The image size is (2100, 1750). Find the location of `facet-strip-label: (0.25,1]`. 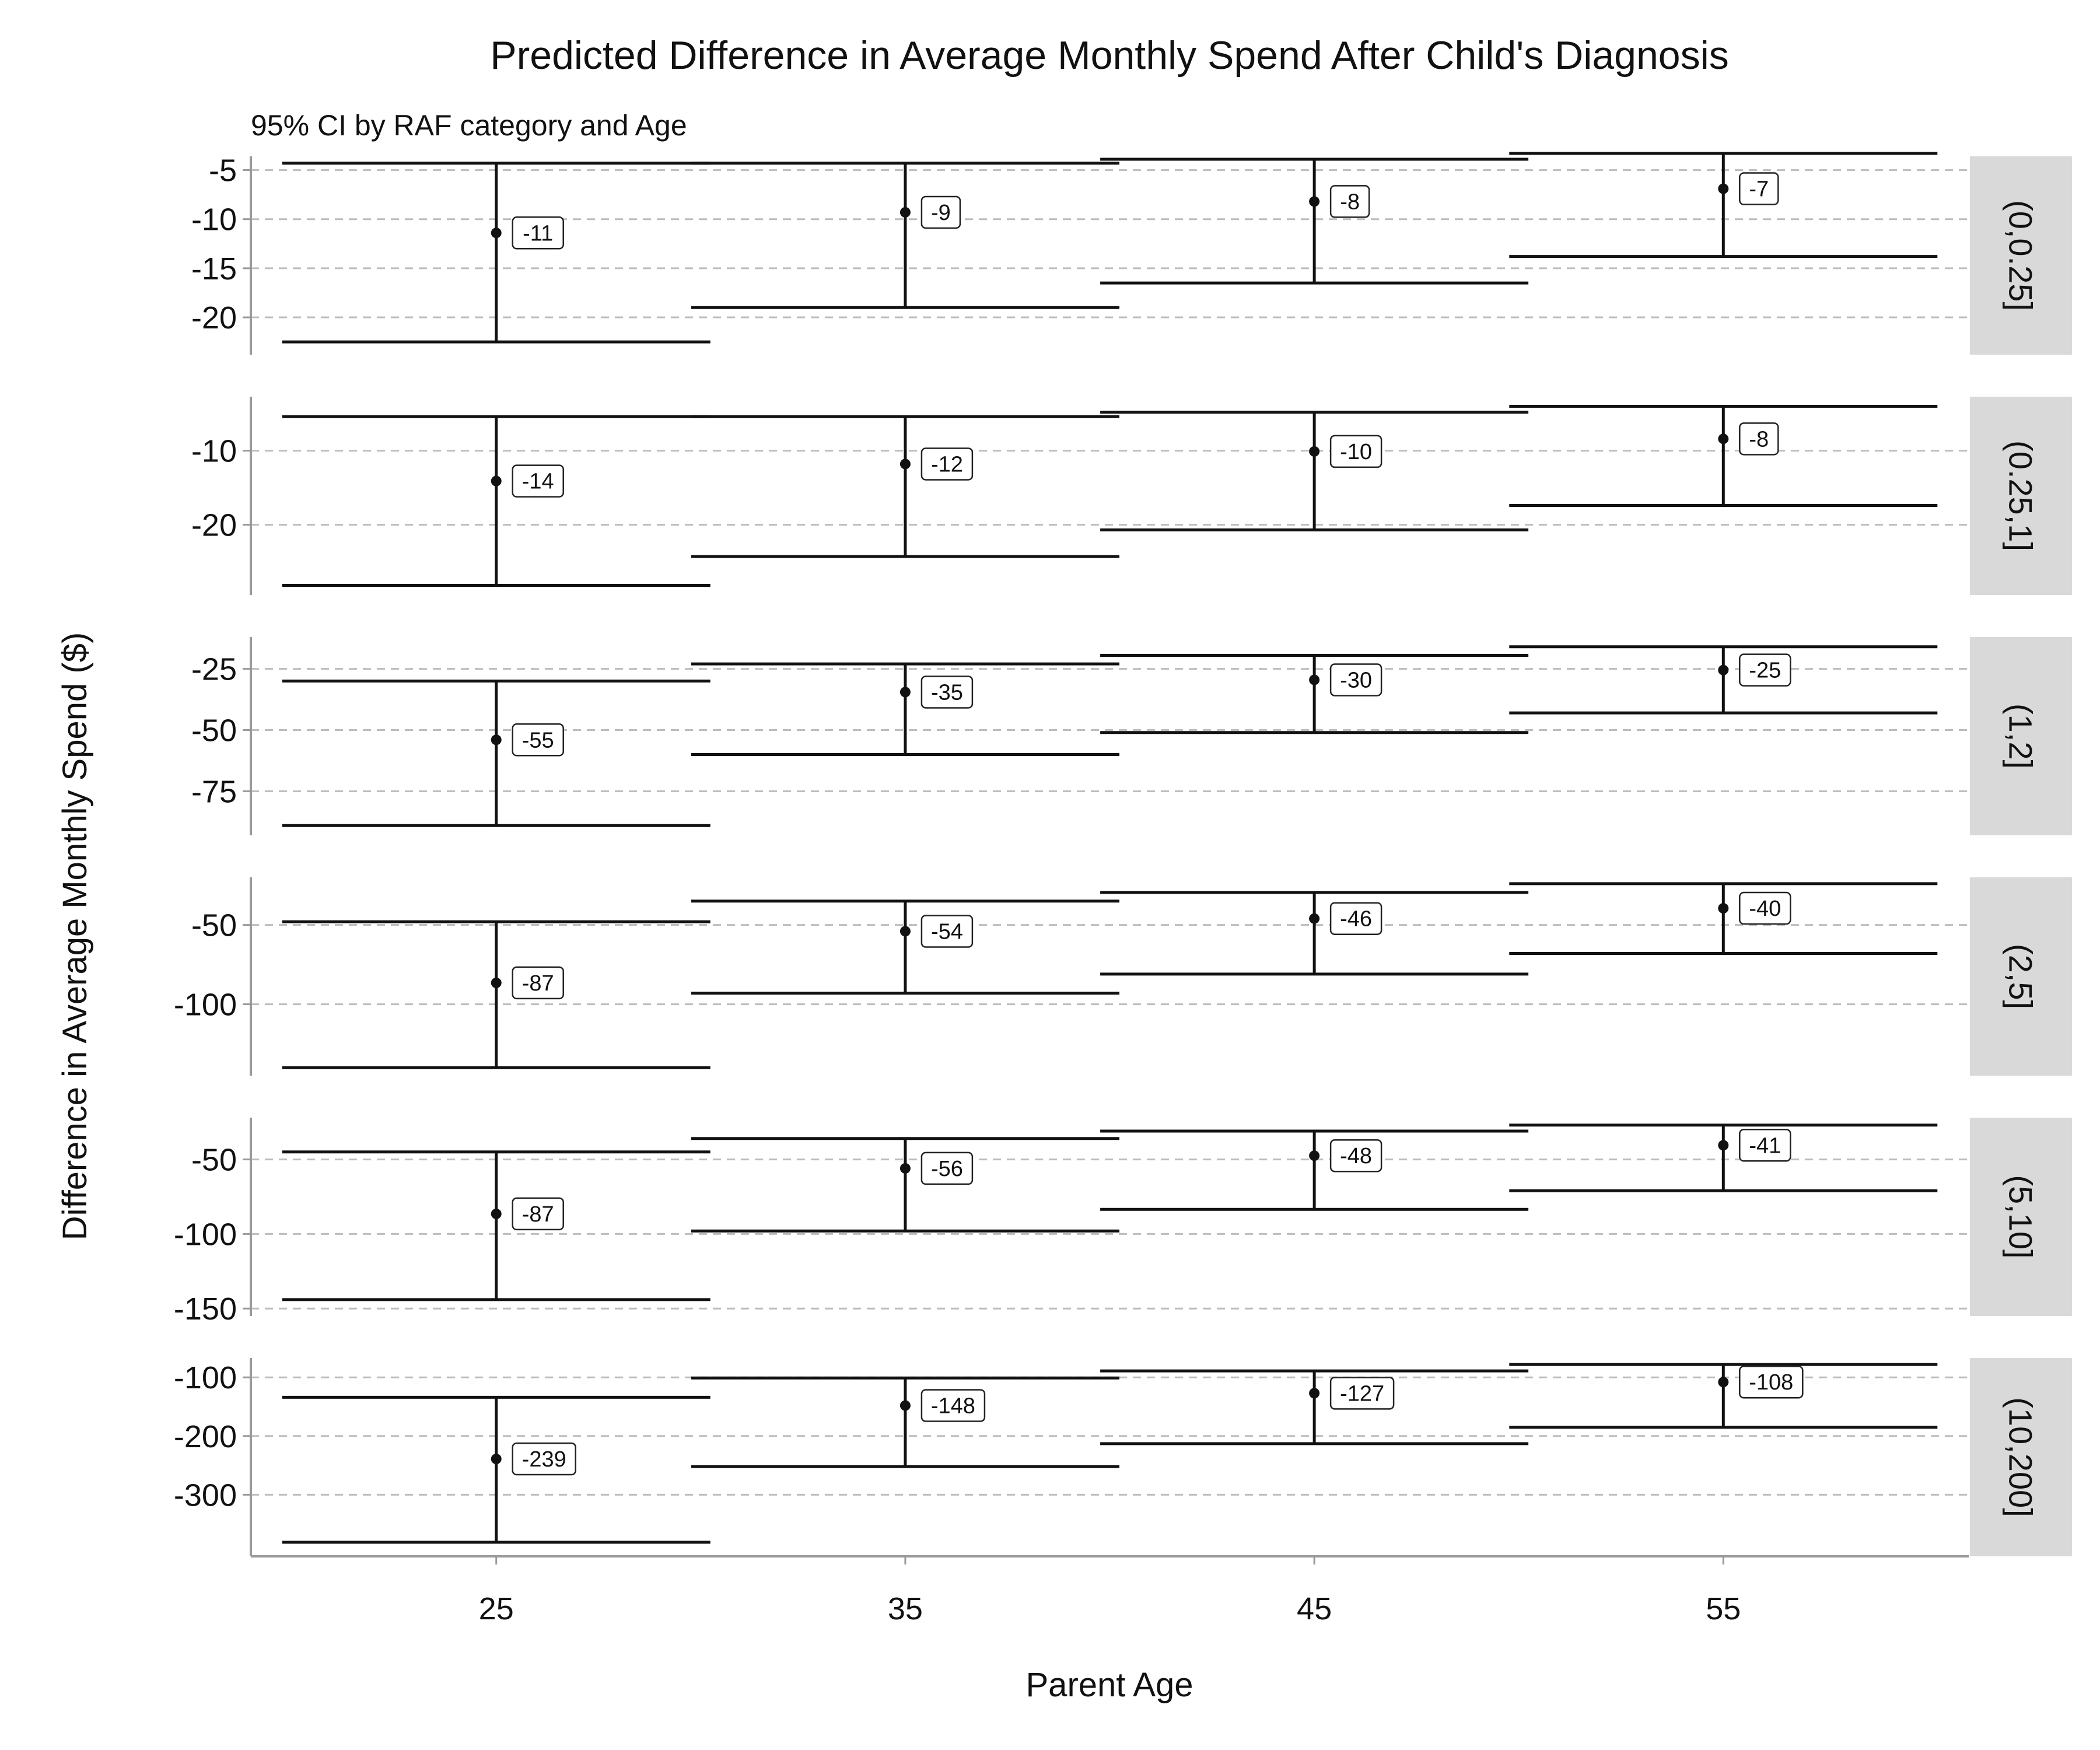

facet-strip-label: (0.25,1] is located at coordinates (2021, 495).